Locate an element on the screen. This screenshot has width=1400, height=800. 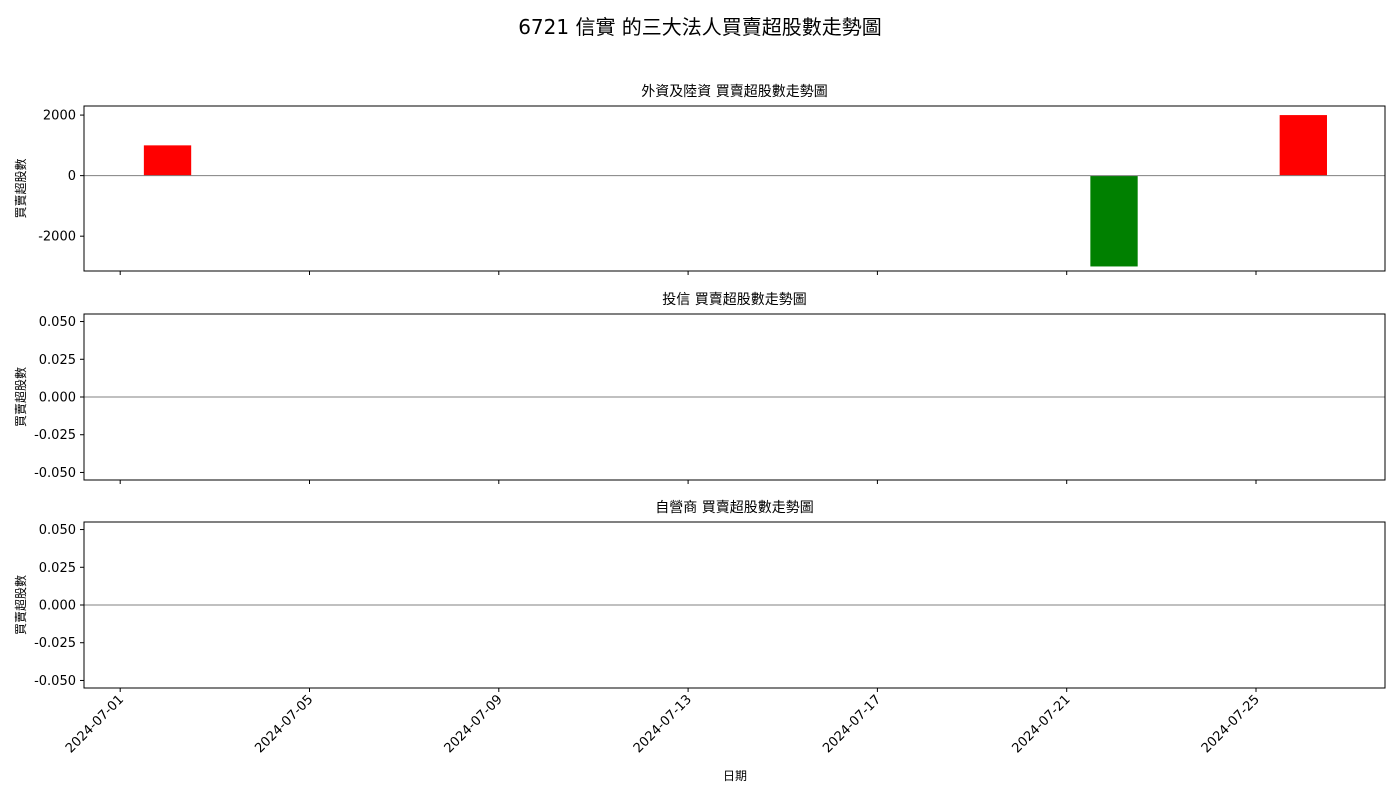
y-tick-label: 0 is located at coordinates (72, 176).